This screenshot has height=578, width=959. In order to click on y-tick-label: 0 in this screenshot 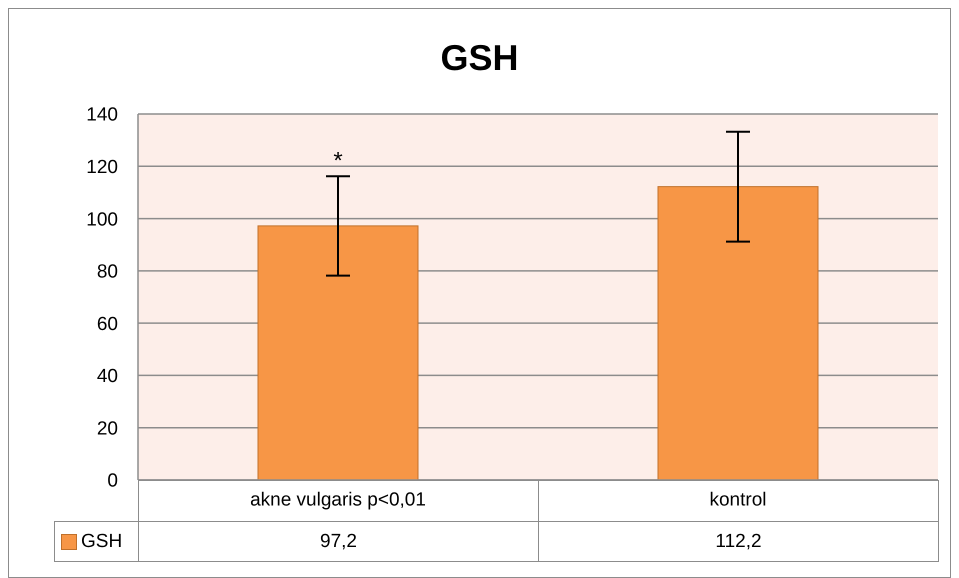, I will do `click(112, 481)`.